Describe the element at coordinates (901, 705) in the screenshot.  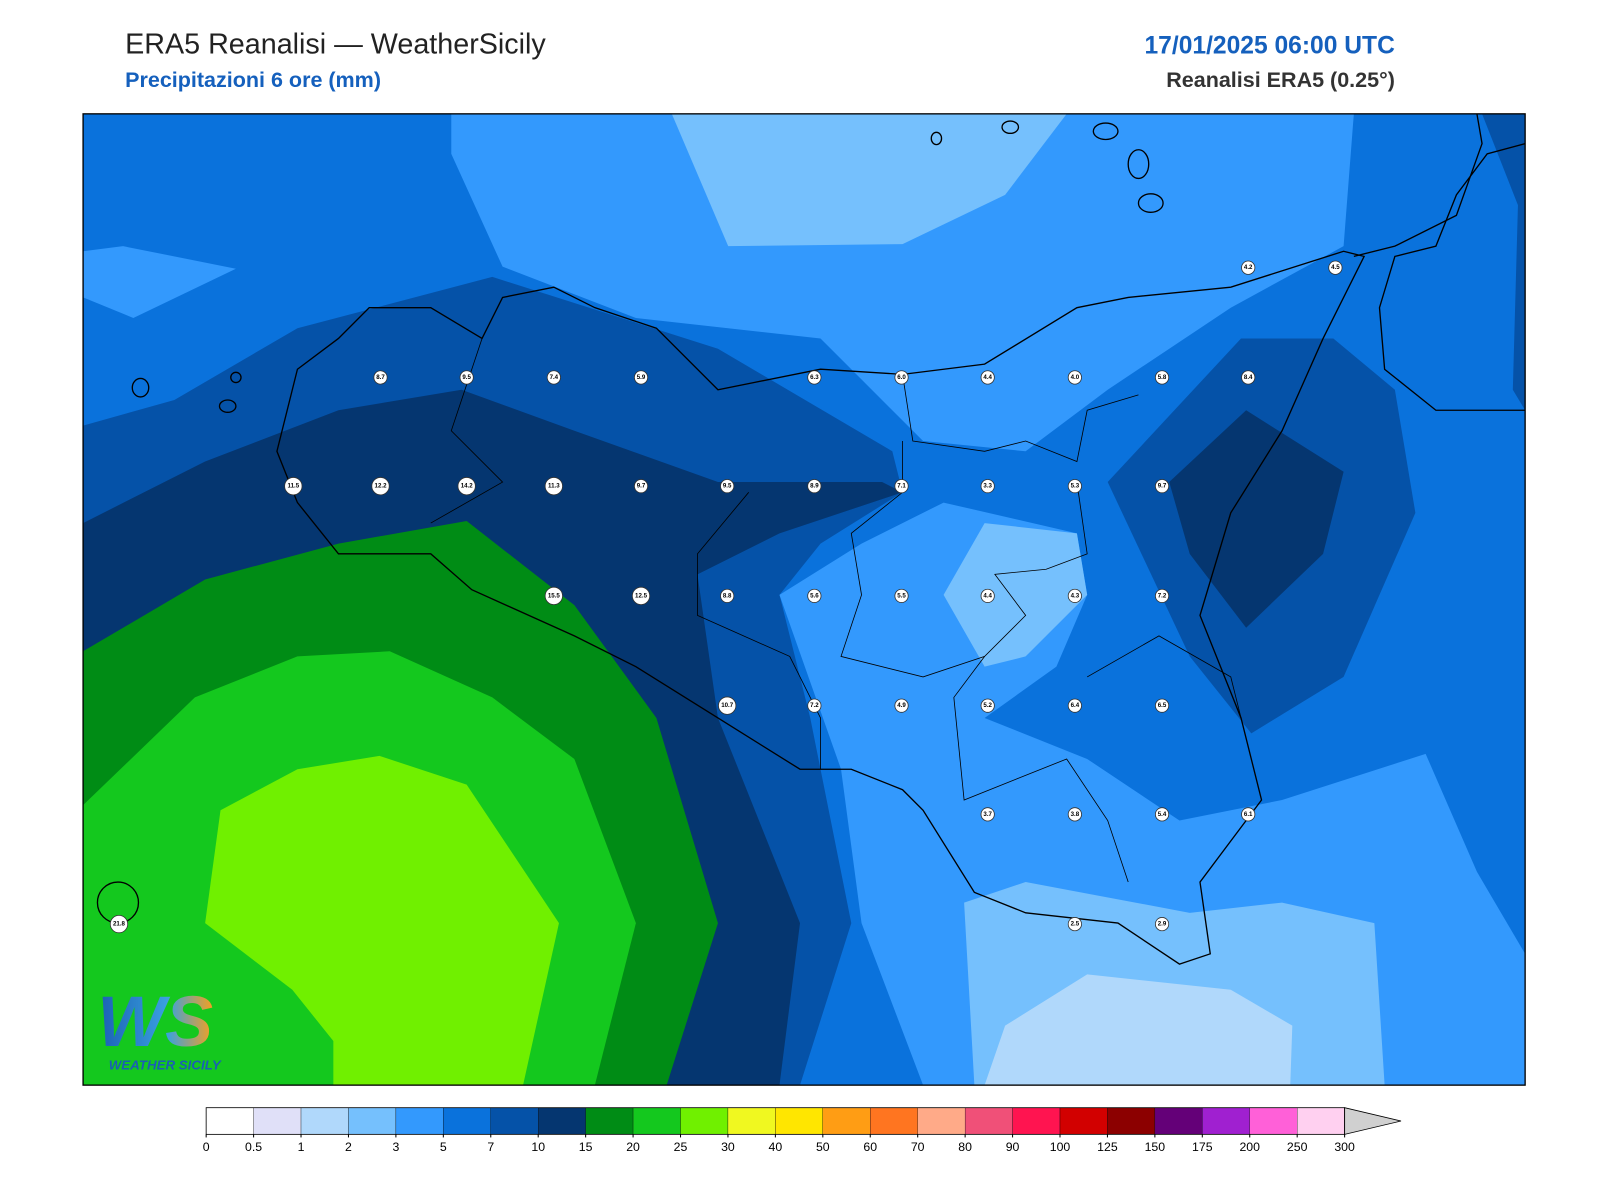
I see `station-value: 4.9` at that location.